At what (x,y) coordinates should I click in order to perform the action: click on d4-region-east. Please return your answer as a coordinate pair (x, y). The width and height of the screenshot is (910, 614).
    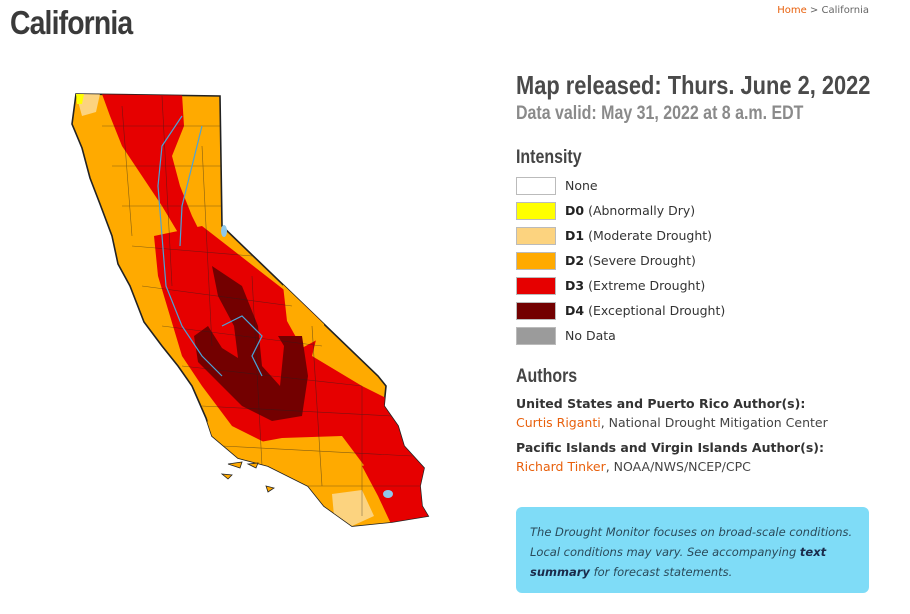
    Looking at the image, I should click on (412, 407).